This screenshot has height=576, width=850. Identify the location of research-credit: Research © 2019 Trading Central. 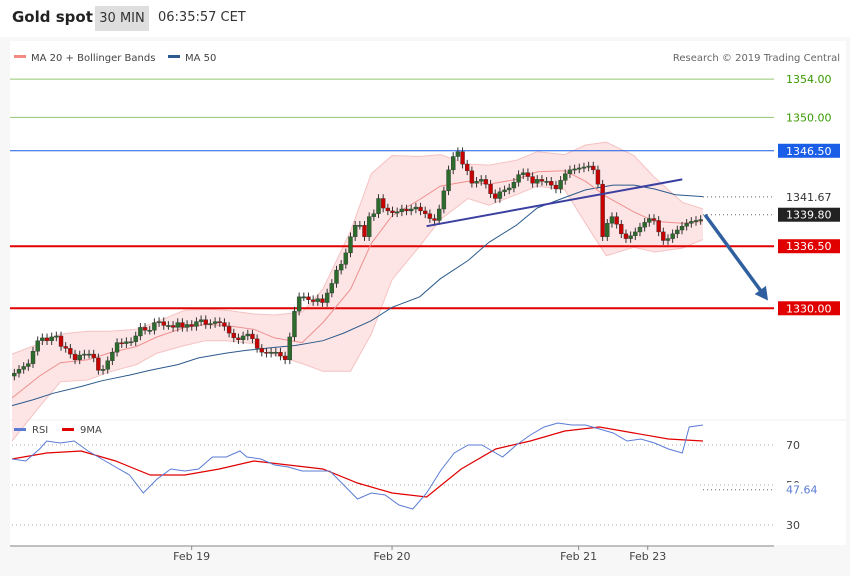
(756, 58).